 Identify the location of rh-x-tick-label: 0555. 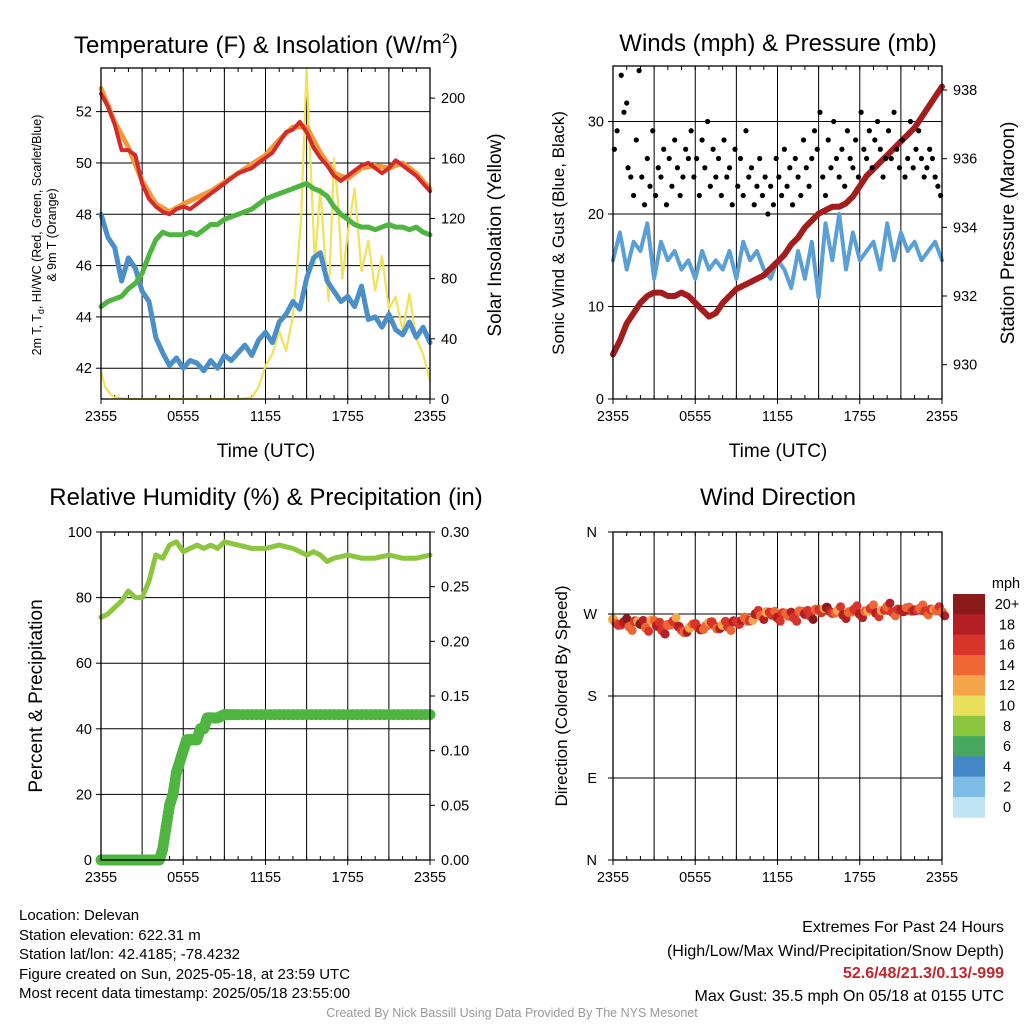
(183, 878).